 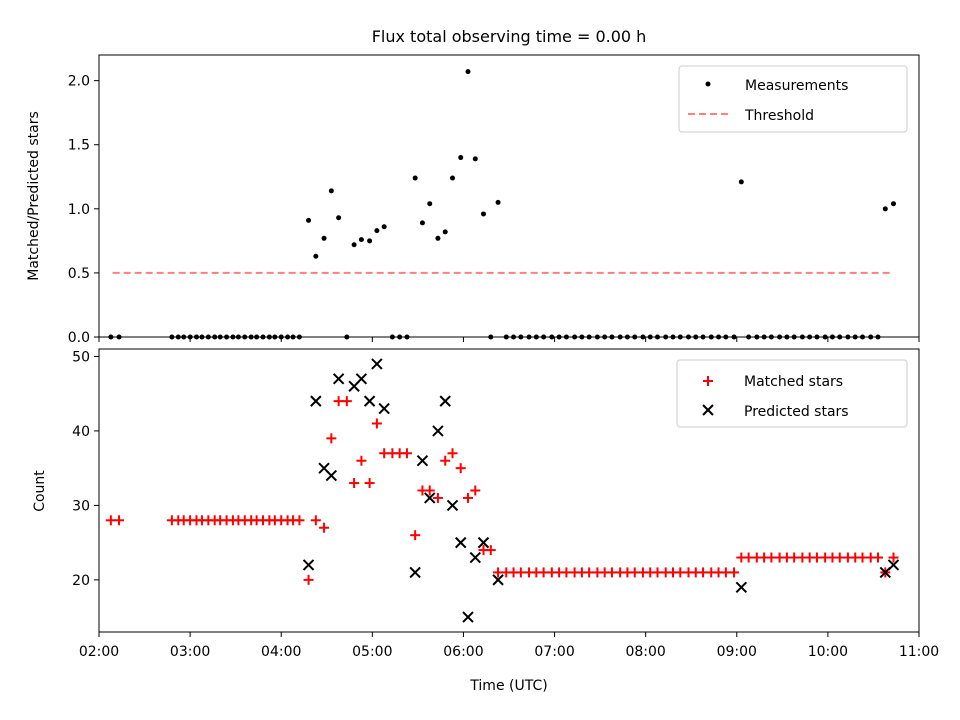 What do you see at coordinates (463, 652) in the screenshot?
I see `x-tick-label: 06:00` at bounding box center [463, 652].